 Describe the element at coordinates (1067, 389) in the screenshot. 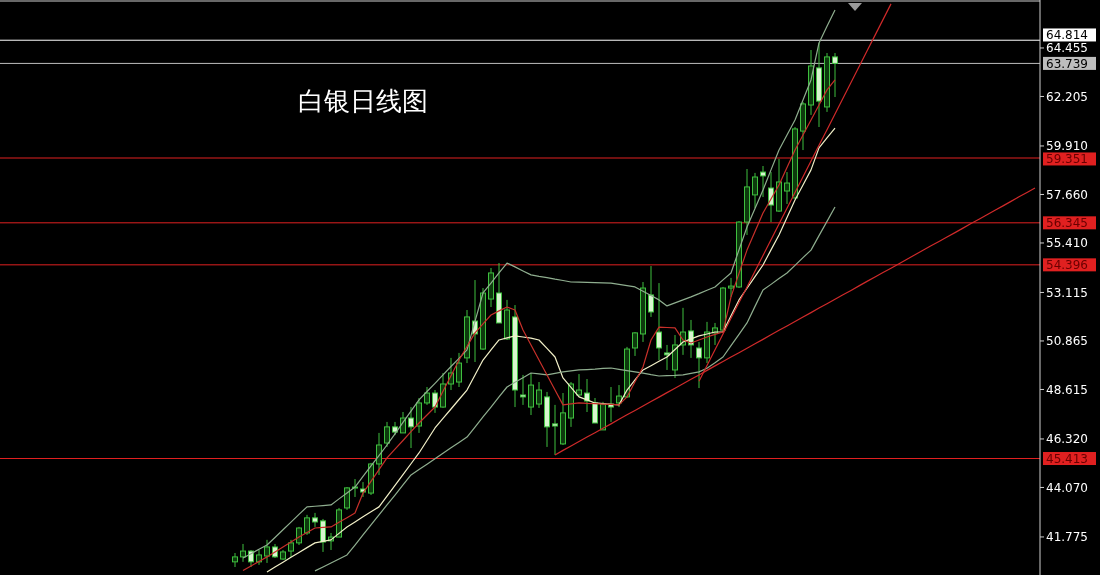

I see `y-tick-label: 48.615` at that location.